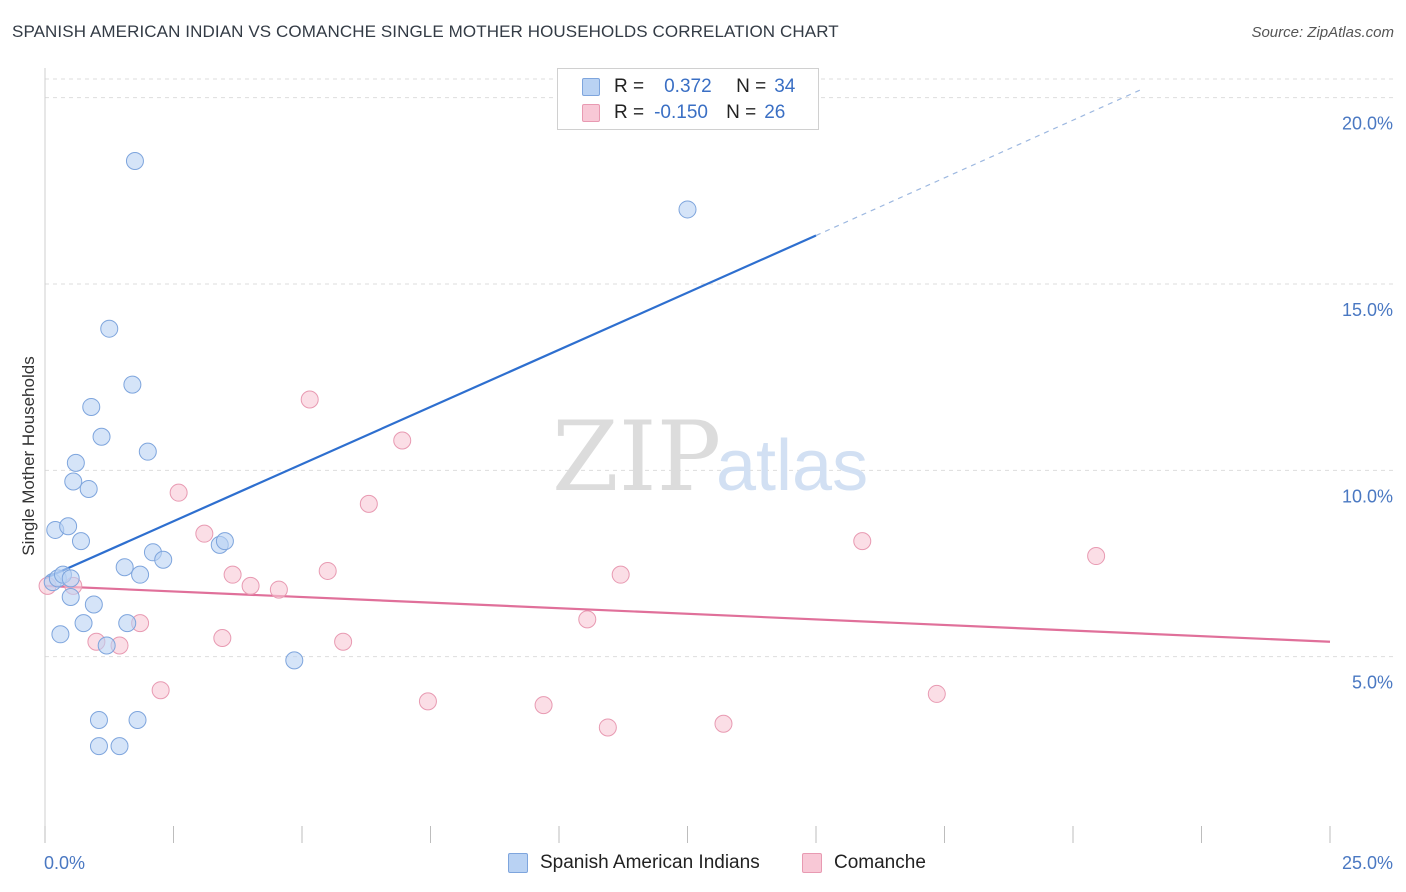 Image resolution: width=1406 pixels, height=892 pixels. What do you see at coordinates (64, 863) in the screenshot?
I see `x-tick-label: 0.0%` at bounding box center [64, 863].